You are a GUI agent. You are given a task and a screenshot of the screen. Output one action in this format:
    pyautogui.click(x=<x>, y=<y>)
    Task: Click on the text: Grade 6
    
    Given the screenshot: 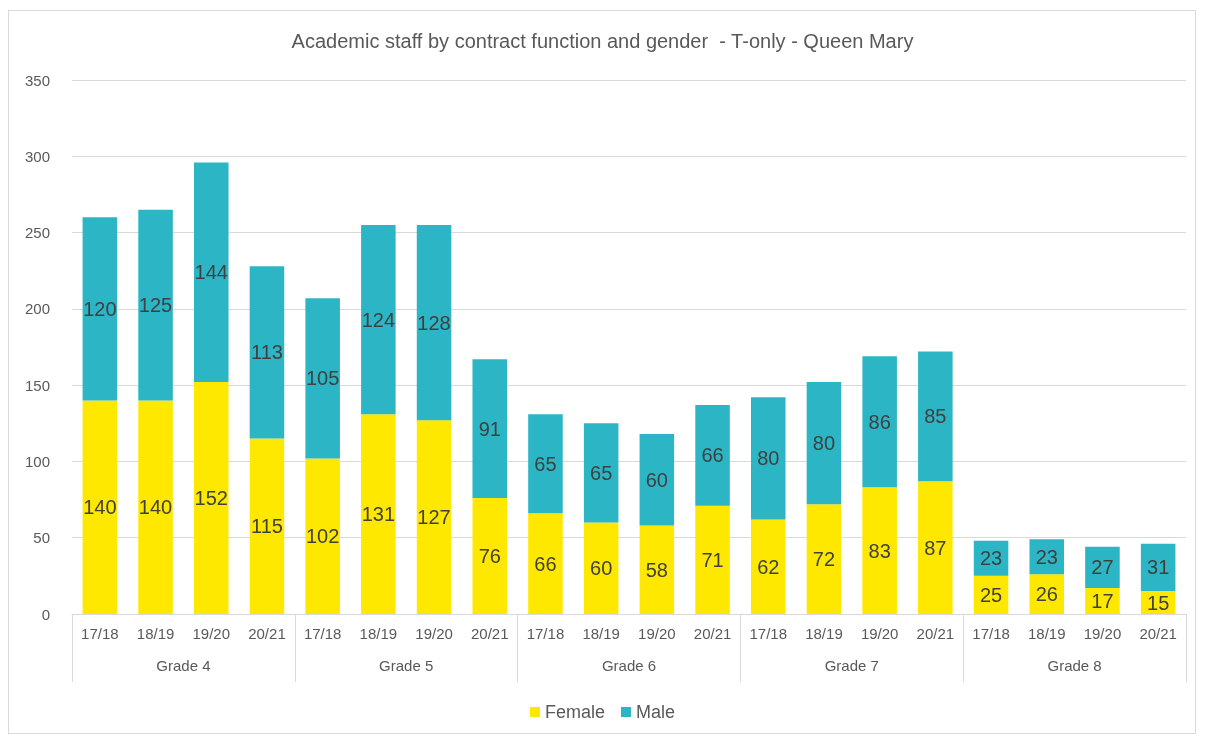 What is the action you would take?
    pyautogui.click(x=629, y=665)
    